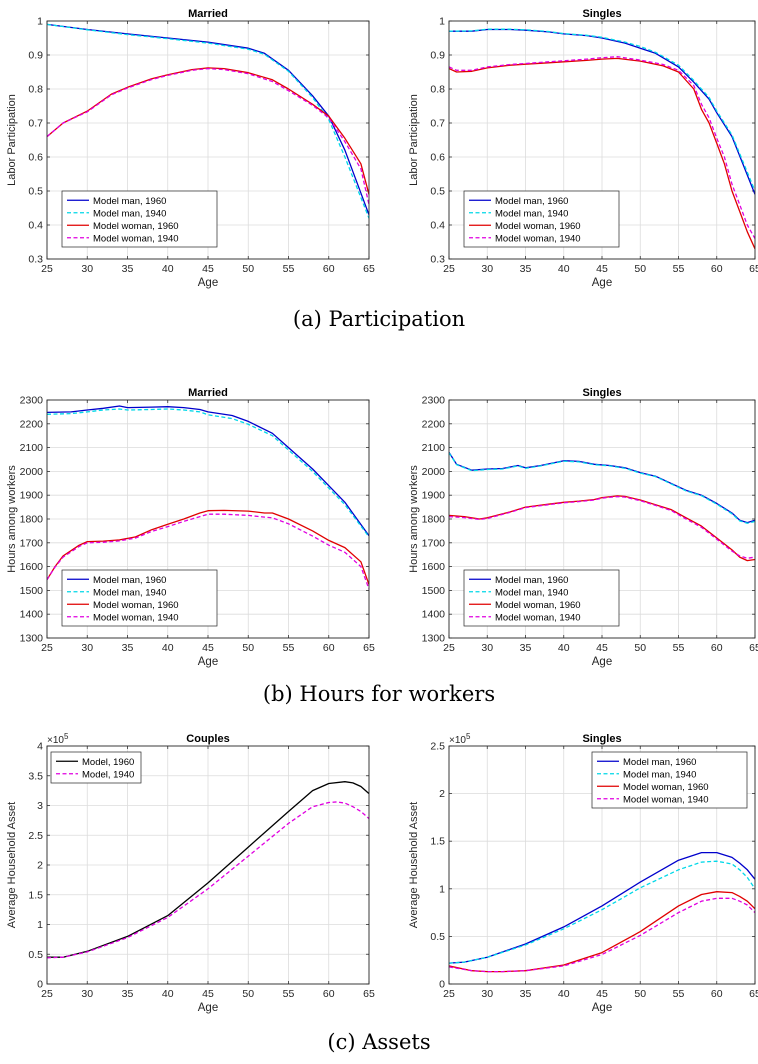  Describe the element at coordinates (32, 472) in the screenshot. I see `y-tick-label: 2000` at that location.